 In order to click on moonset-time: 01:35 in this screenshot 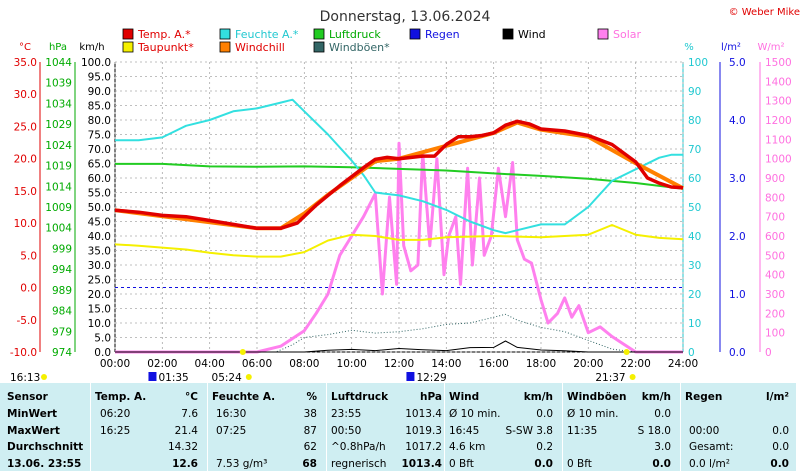, I will do `click(173, 377)`.